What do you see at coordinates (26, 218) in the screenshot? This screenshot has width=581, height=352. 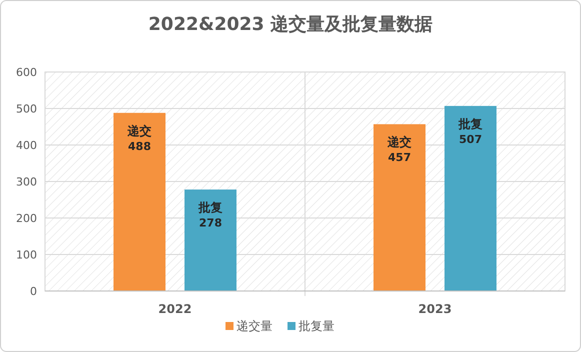 I see `y-tick-label: 200` at bounding box center [26, 218].